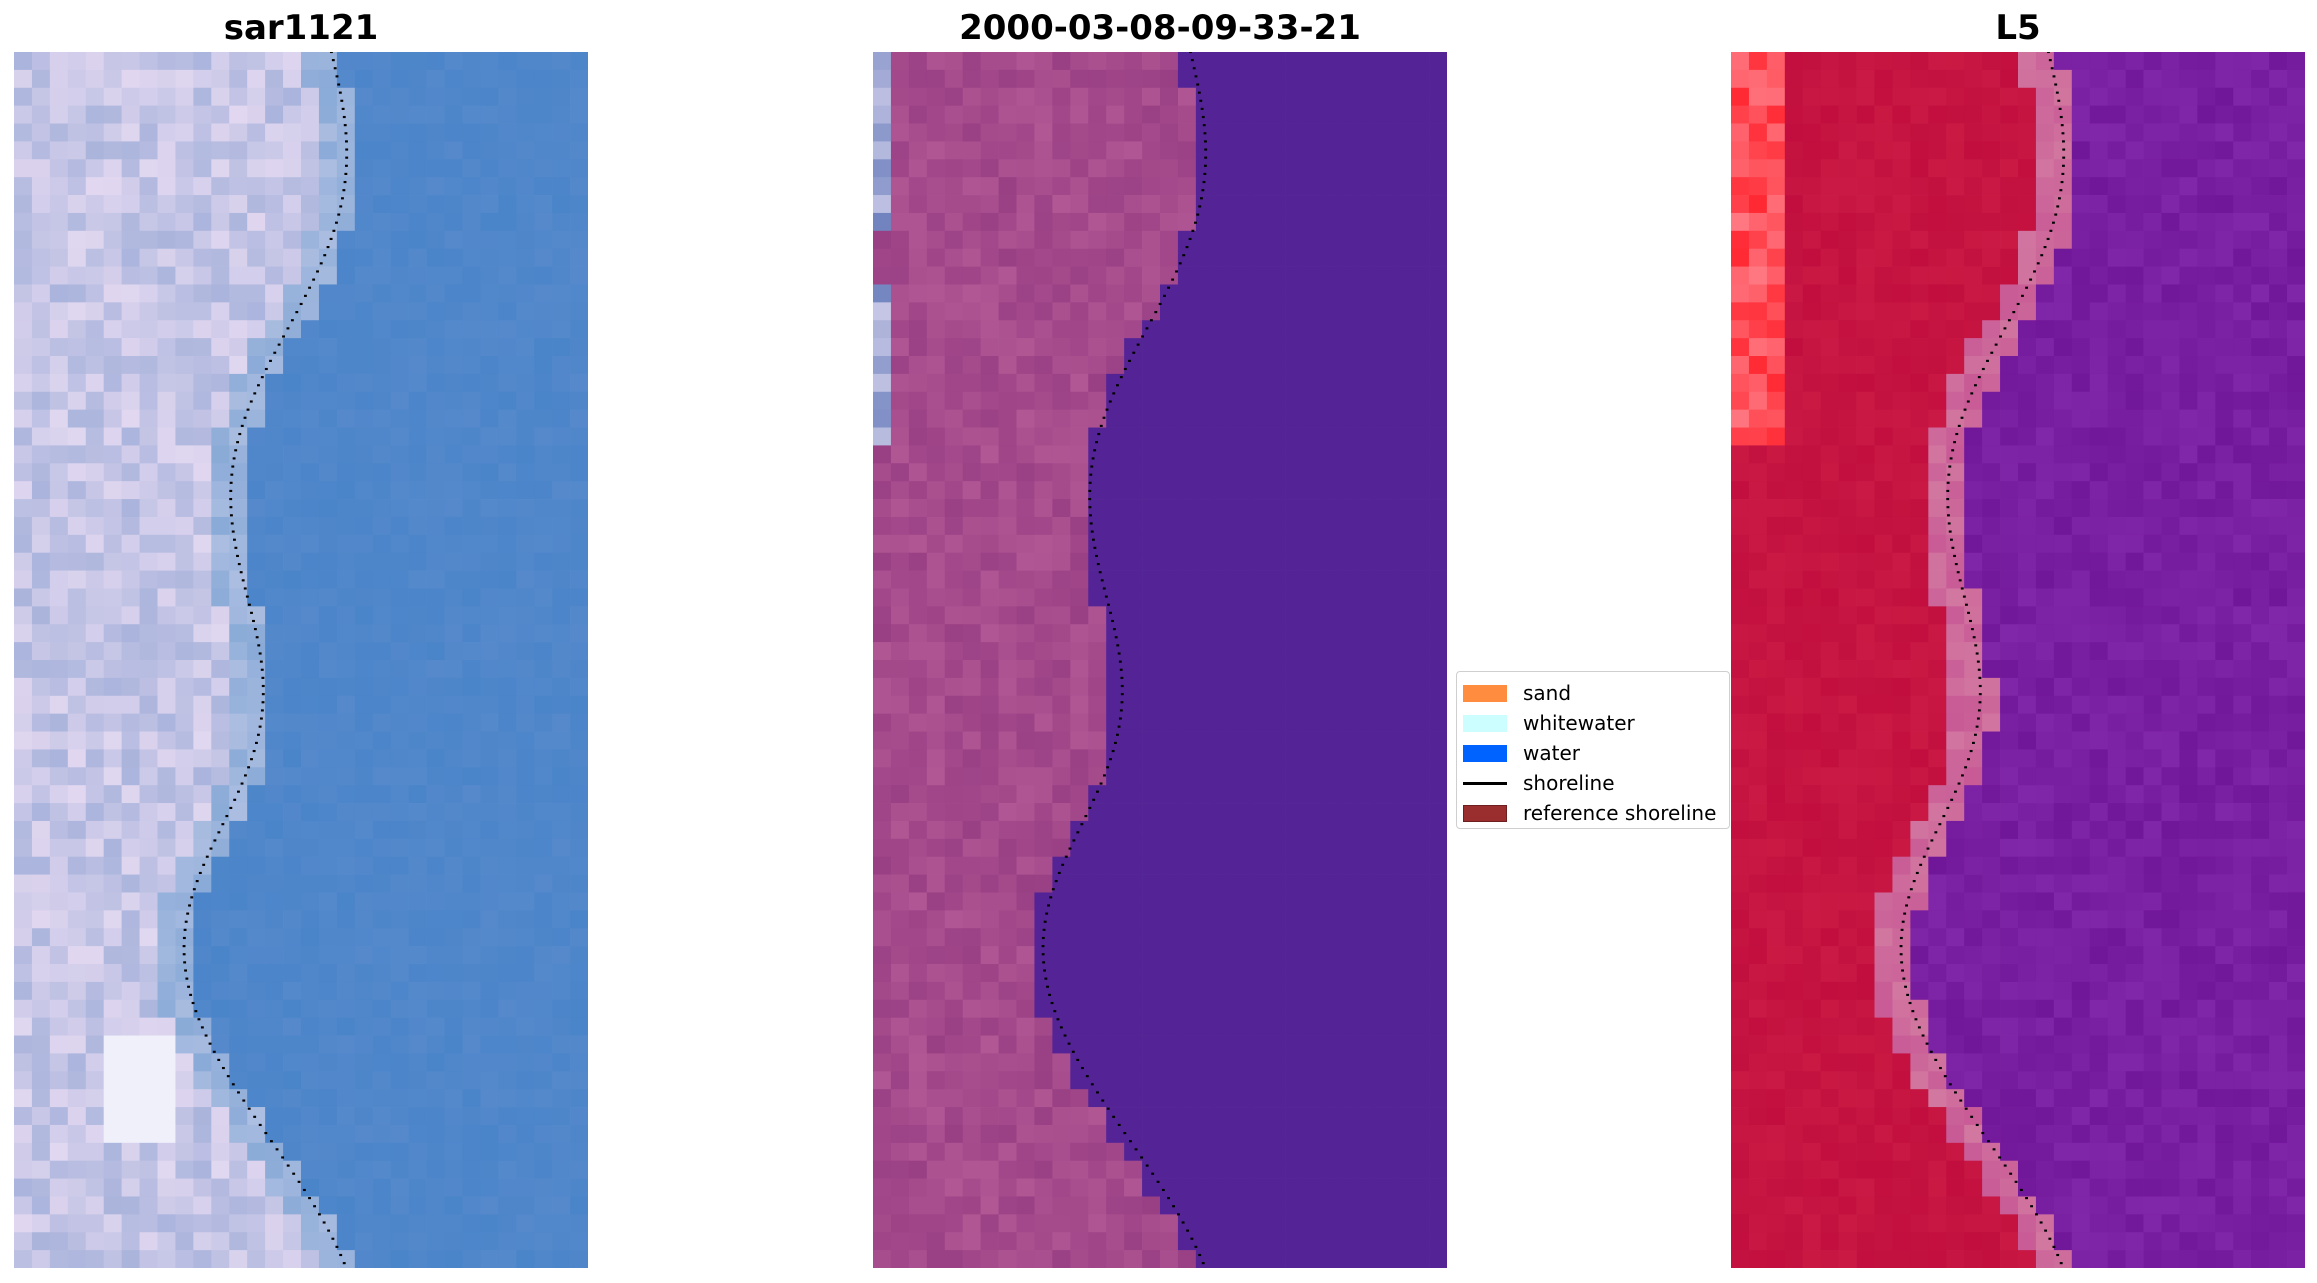 This screenshot has width=2317, height=1283. I want to click on legend-item-water: water, so click(1521, 753).